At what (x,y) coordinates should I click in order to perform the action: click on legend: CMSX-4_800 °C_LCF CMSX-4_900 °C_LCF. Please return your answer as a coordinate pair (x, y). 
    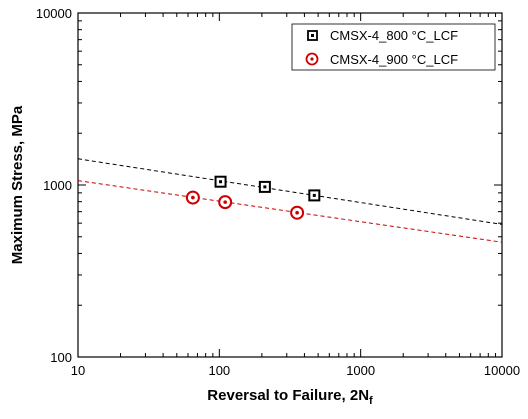
    Looking at the image, I should click on (393, 47).